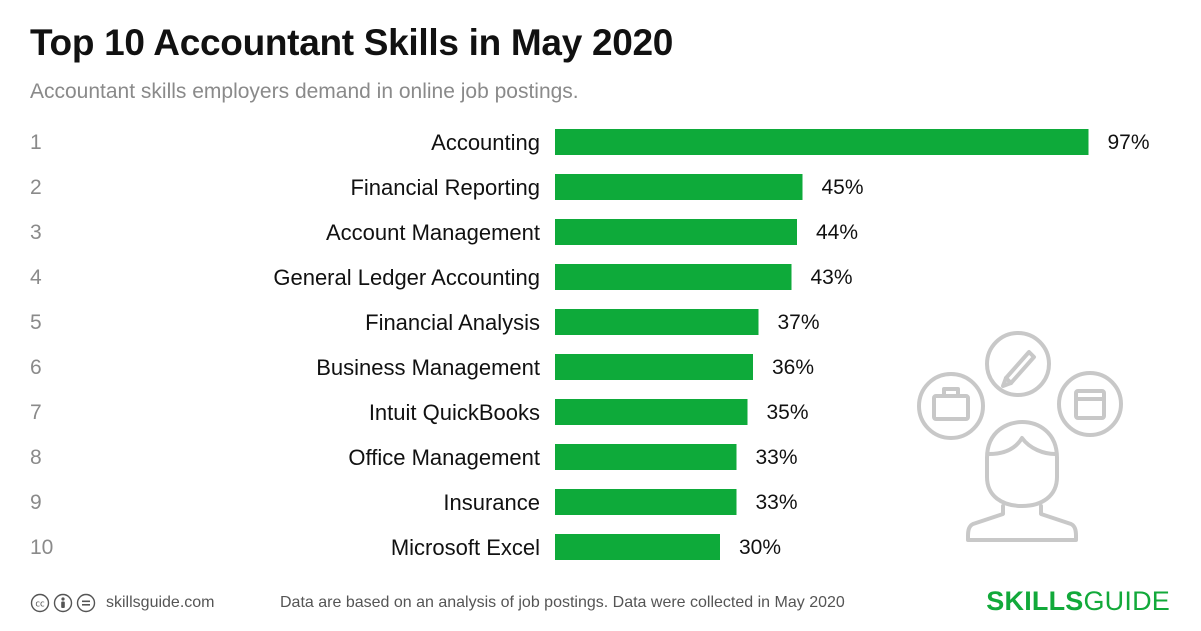  I want to click on value-label: 30%, so click(760, 547).